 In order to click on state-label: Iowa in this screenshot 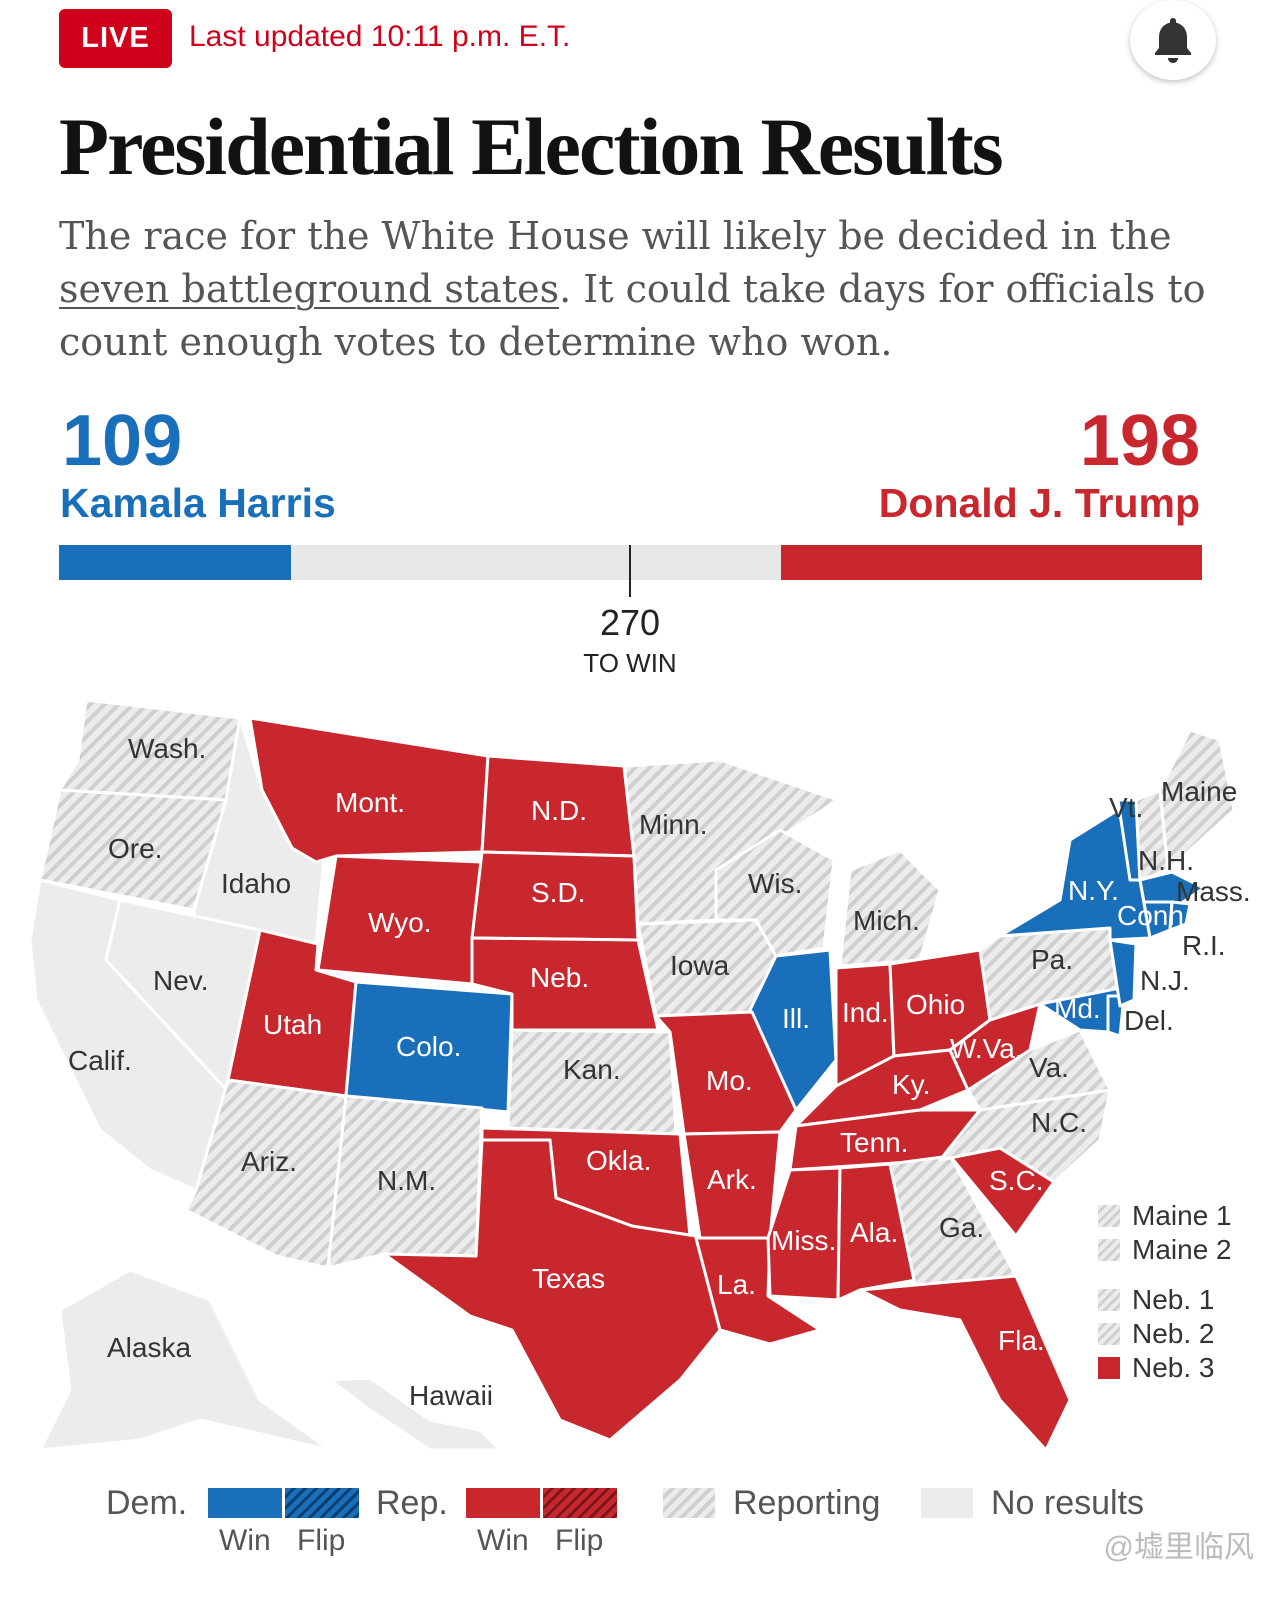, I will do `click(700, 965)`.